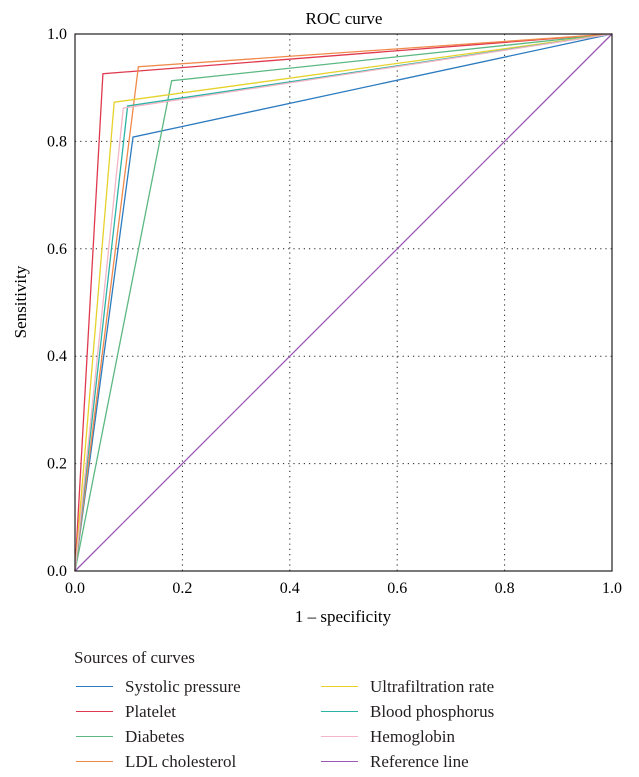  Describe the element at coordinates (57, 34) in the screenshot. I see `y-tick-label: 1.0` at that location.